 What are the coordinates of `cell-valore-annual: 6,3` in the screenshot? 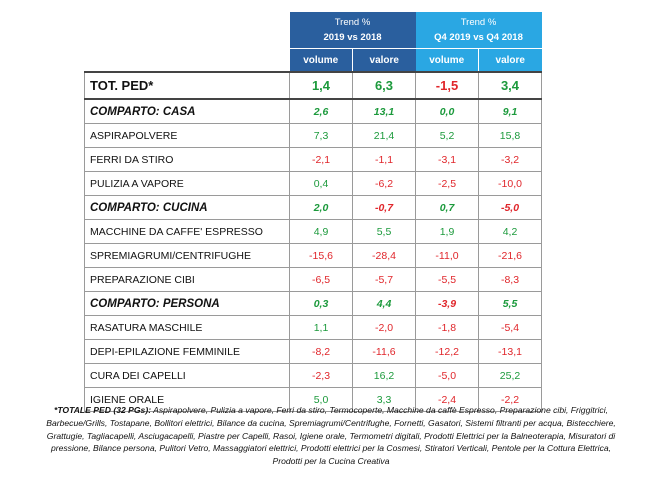 It's located at (384, 85).